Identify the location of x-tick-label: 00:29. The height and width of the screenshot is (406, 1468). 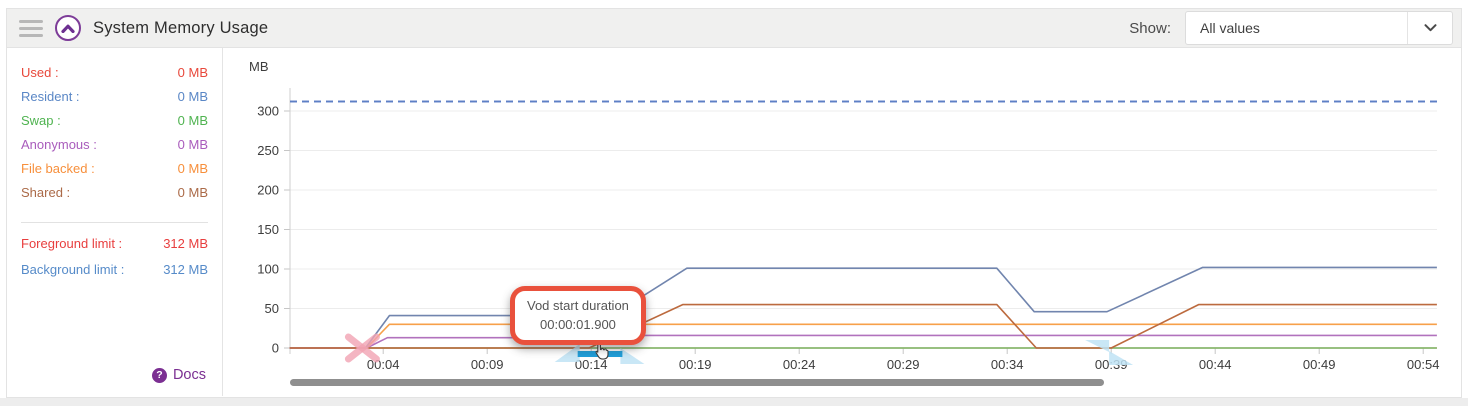
(903, 364).